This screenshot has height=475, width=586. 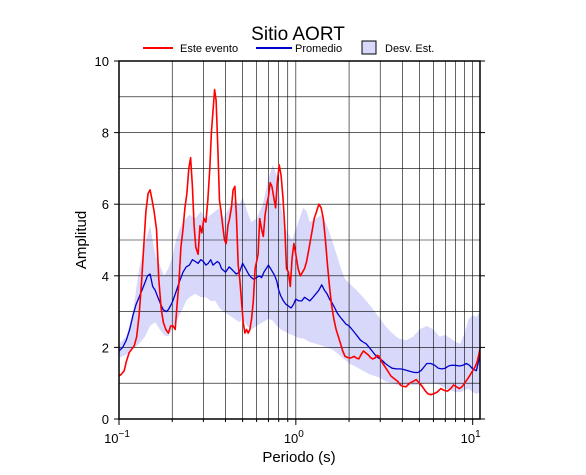 What do you see at coordinates (298, 457) in the screenshot?
I see `x-axis-label: Periodo (s)` at bounding box center [298, 457].